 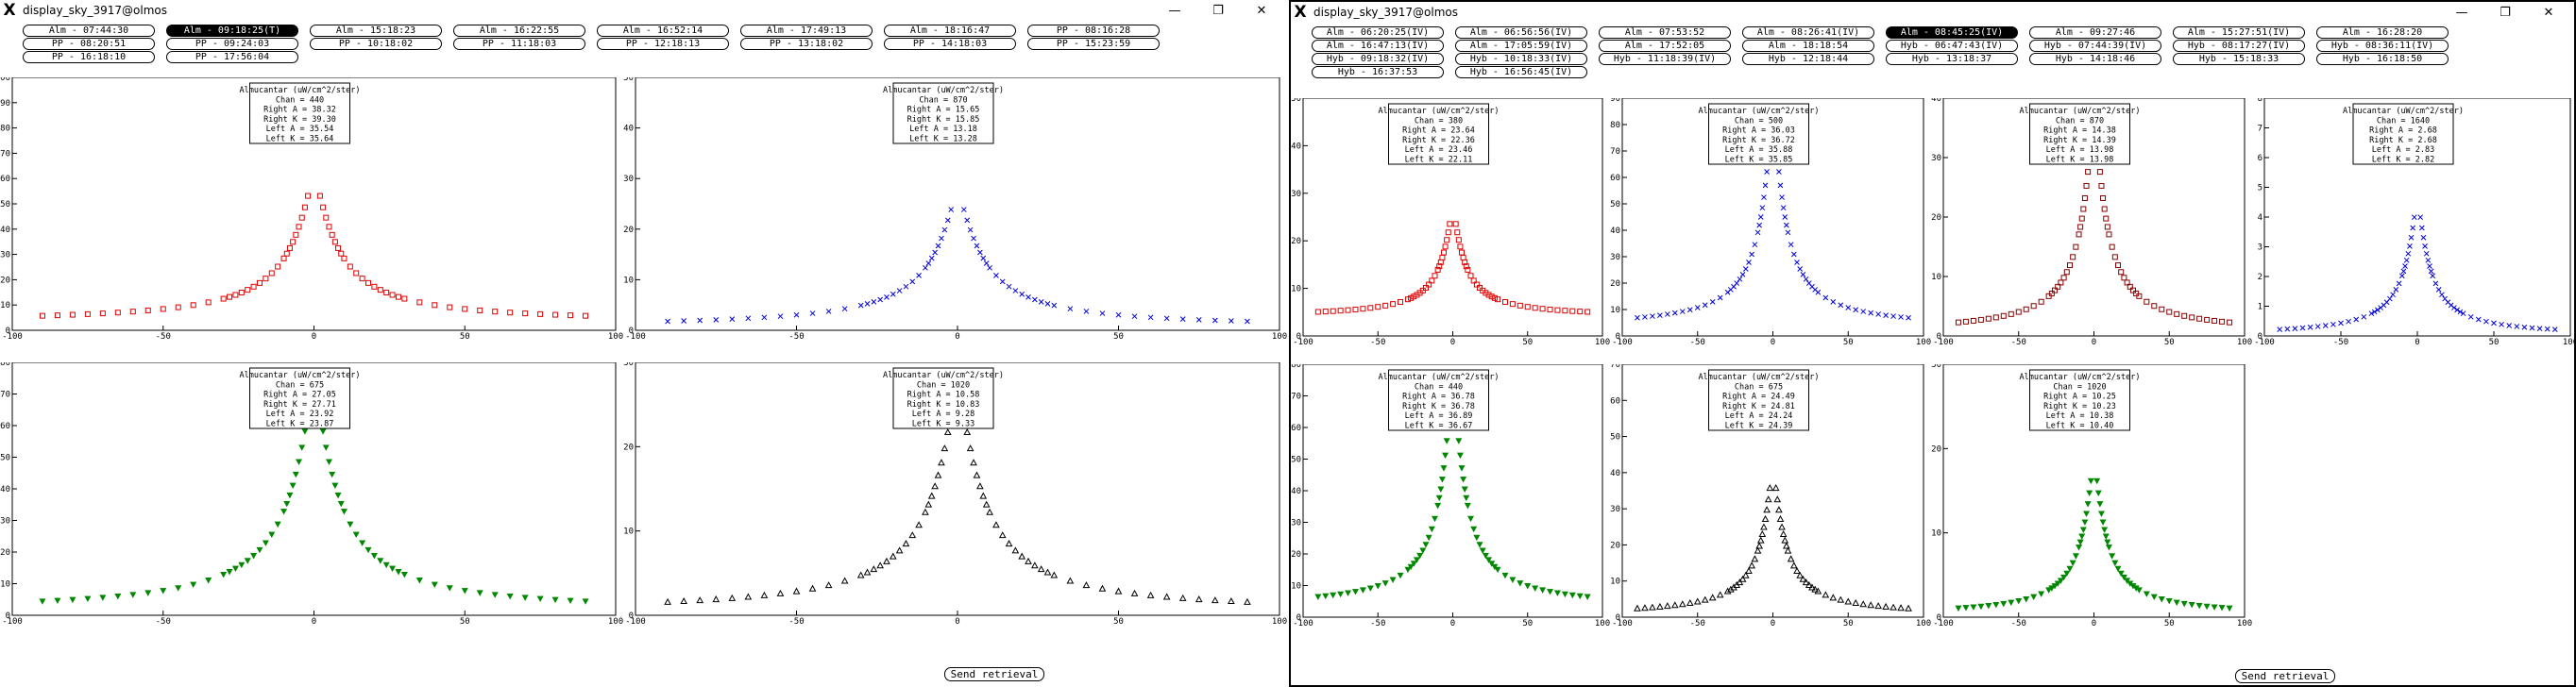 What do you see at coordinates (1808, 46) in the screenshot?
I see `measurement-tab: Alm - 18:18:54` at bounding box center [1808, 46].